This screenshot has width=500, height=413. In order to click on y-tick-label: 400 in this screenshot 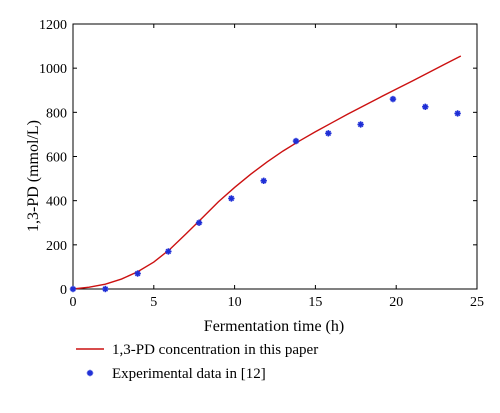, I will do `click(56, 202)`.